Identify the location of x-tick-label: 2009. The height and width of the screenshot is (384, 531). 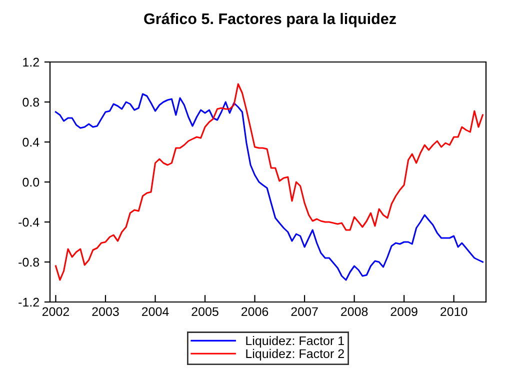
(404, 311).